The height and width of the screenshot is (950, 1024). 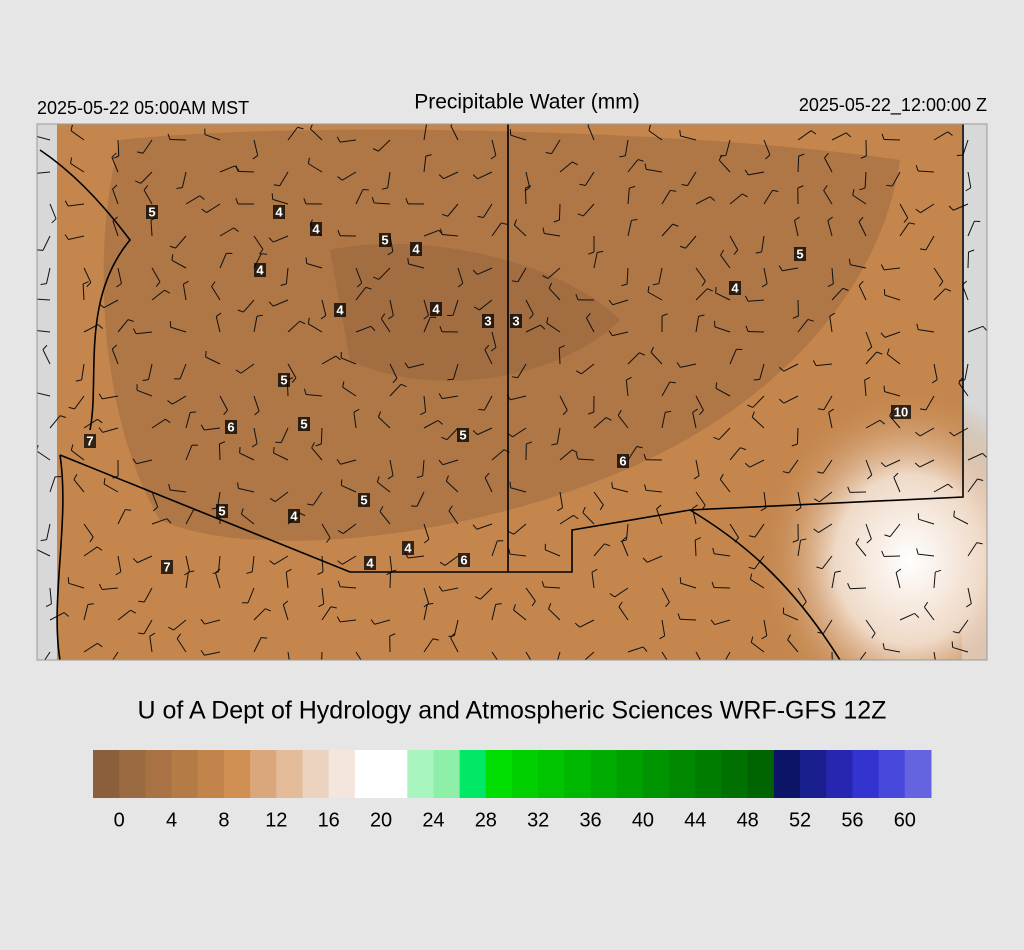 I want to click on moist-region, so click(x=873, y=525).